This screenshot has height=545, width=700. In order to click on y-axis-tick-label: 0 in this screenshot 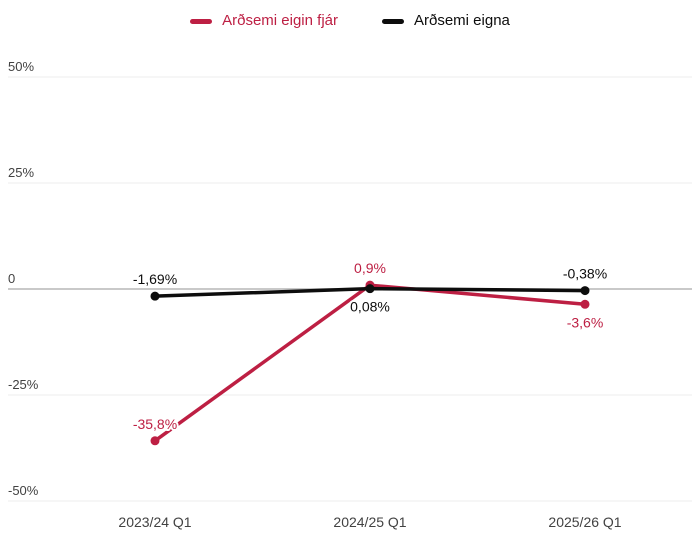, I will do `click(11, 278)`.